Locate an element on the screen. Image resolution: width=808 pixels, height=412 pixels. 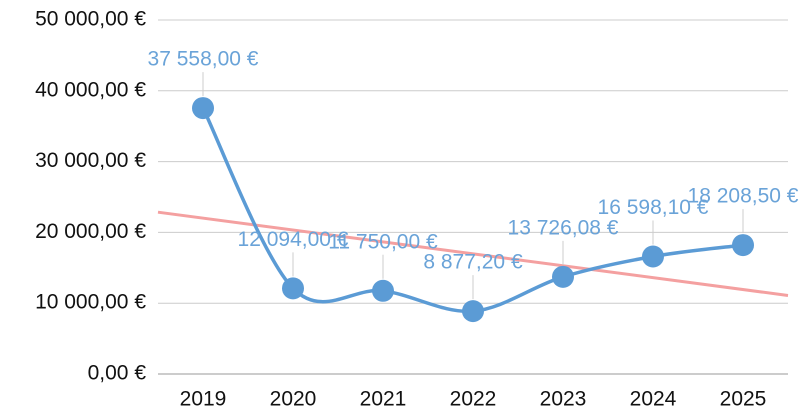
y-tick-label: 40 000,00 € is located at coordinates (90, 89).